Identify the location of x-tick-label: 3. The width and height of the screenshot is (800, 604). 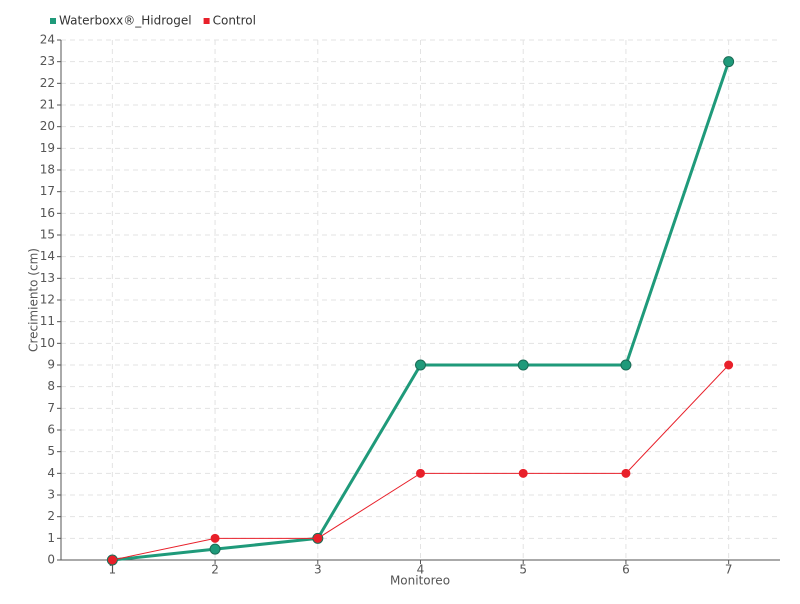
(318, 570).